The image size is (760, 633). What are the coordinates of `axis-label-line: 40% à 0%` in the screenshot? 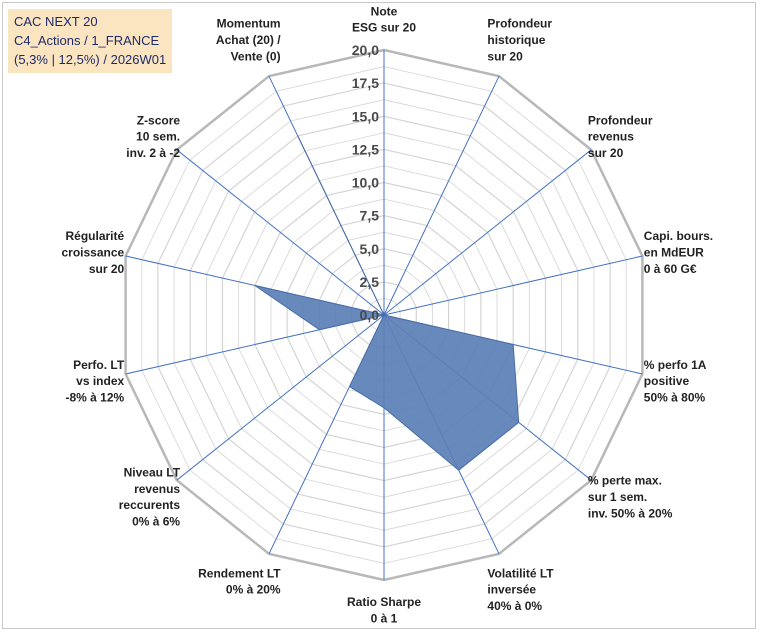 It's located at (514, 606).